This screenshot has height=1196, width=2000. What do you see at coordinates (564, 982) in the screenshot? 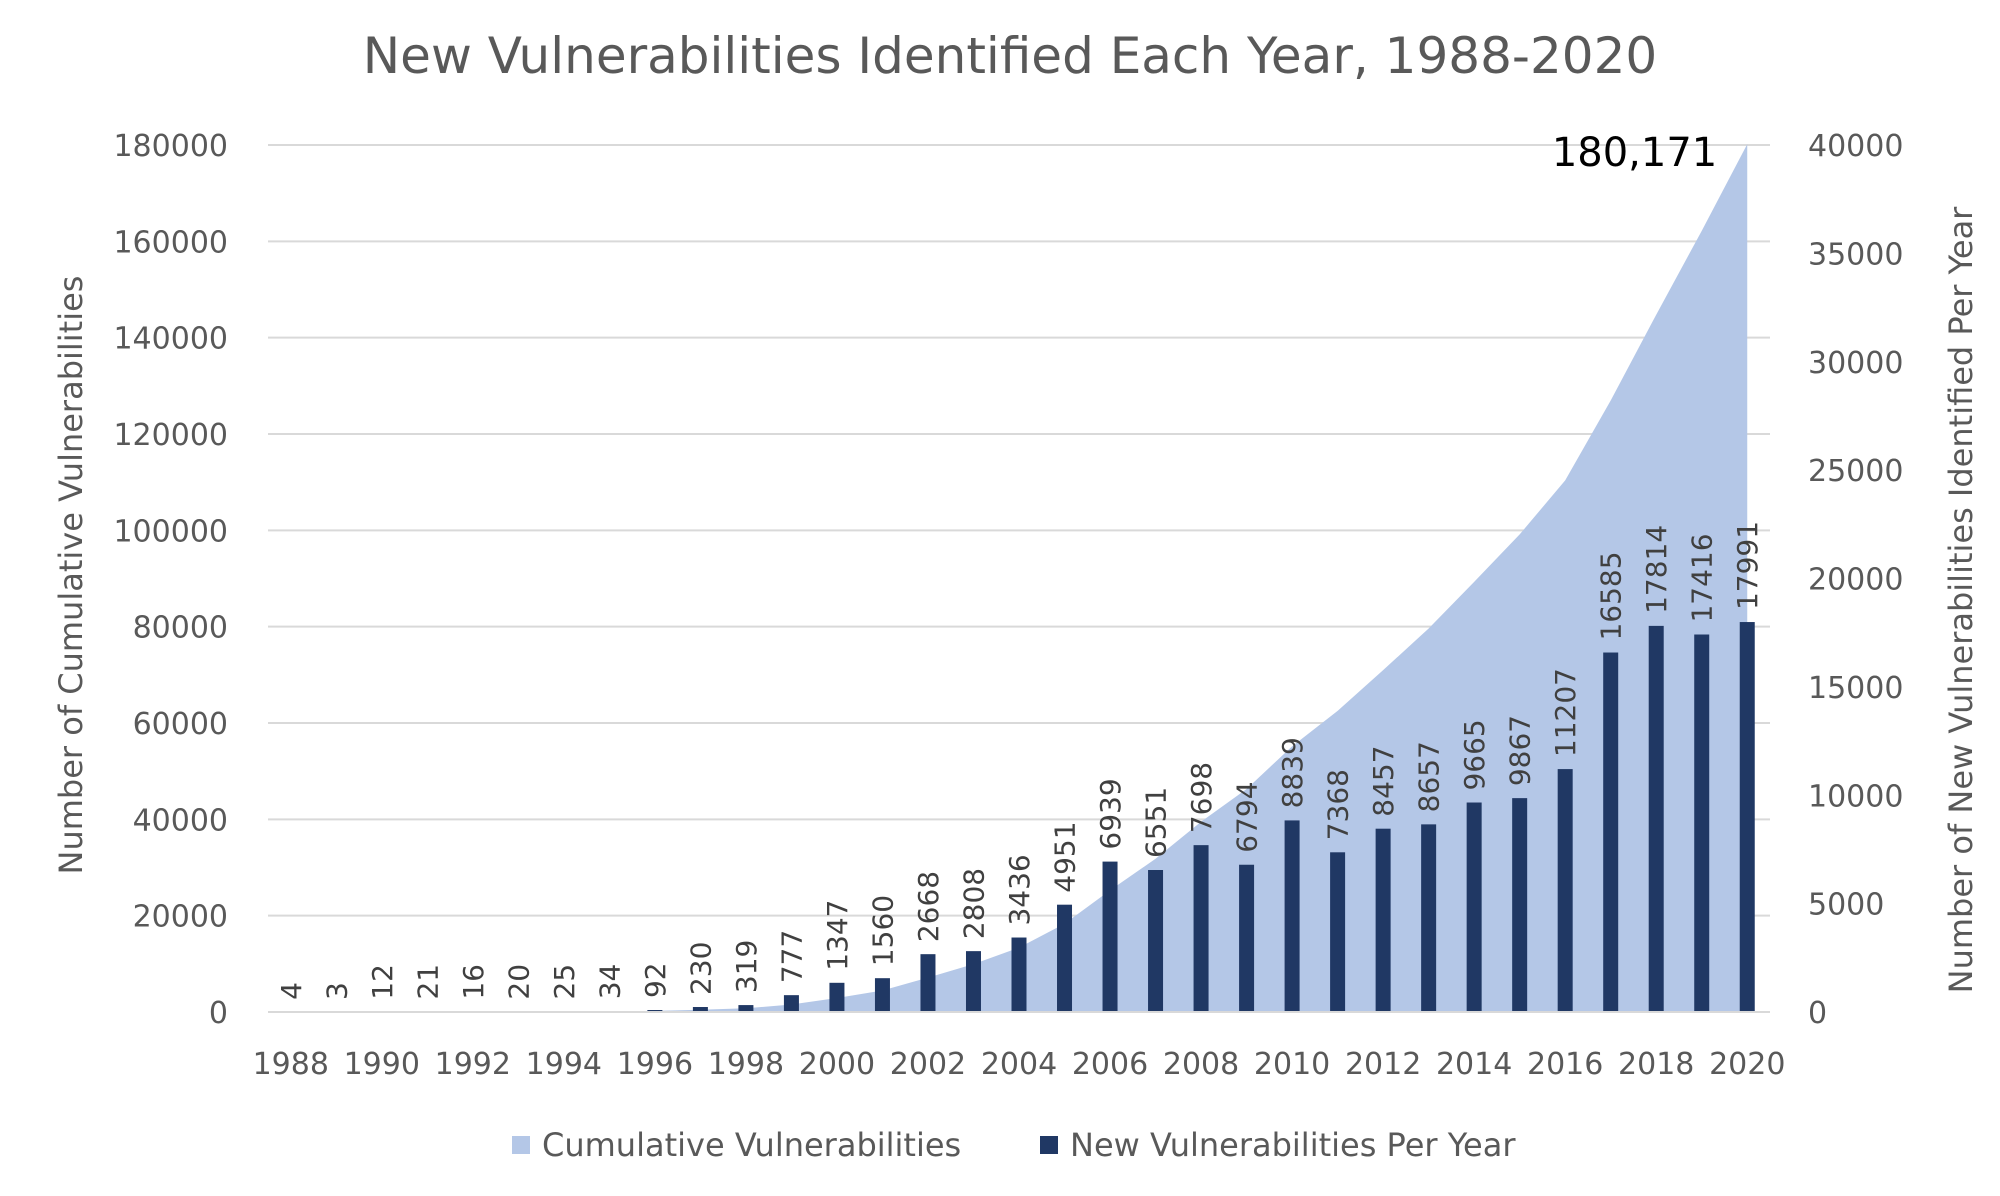
I see `bar-data-label: 25` at bounding box center [564, 982].